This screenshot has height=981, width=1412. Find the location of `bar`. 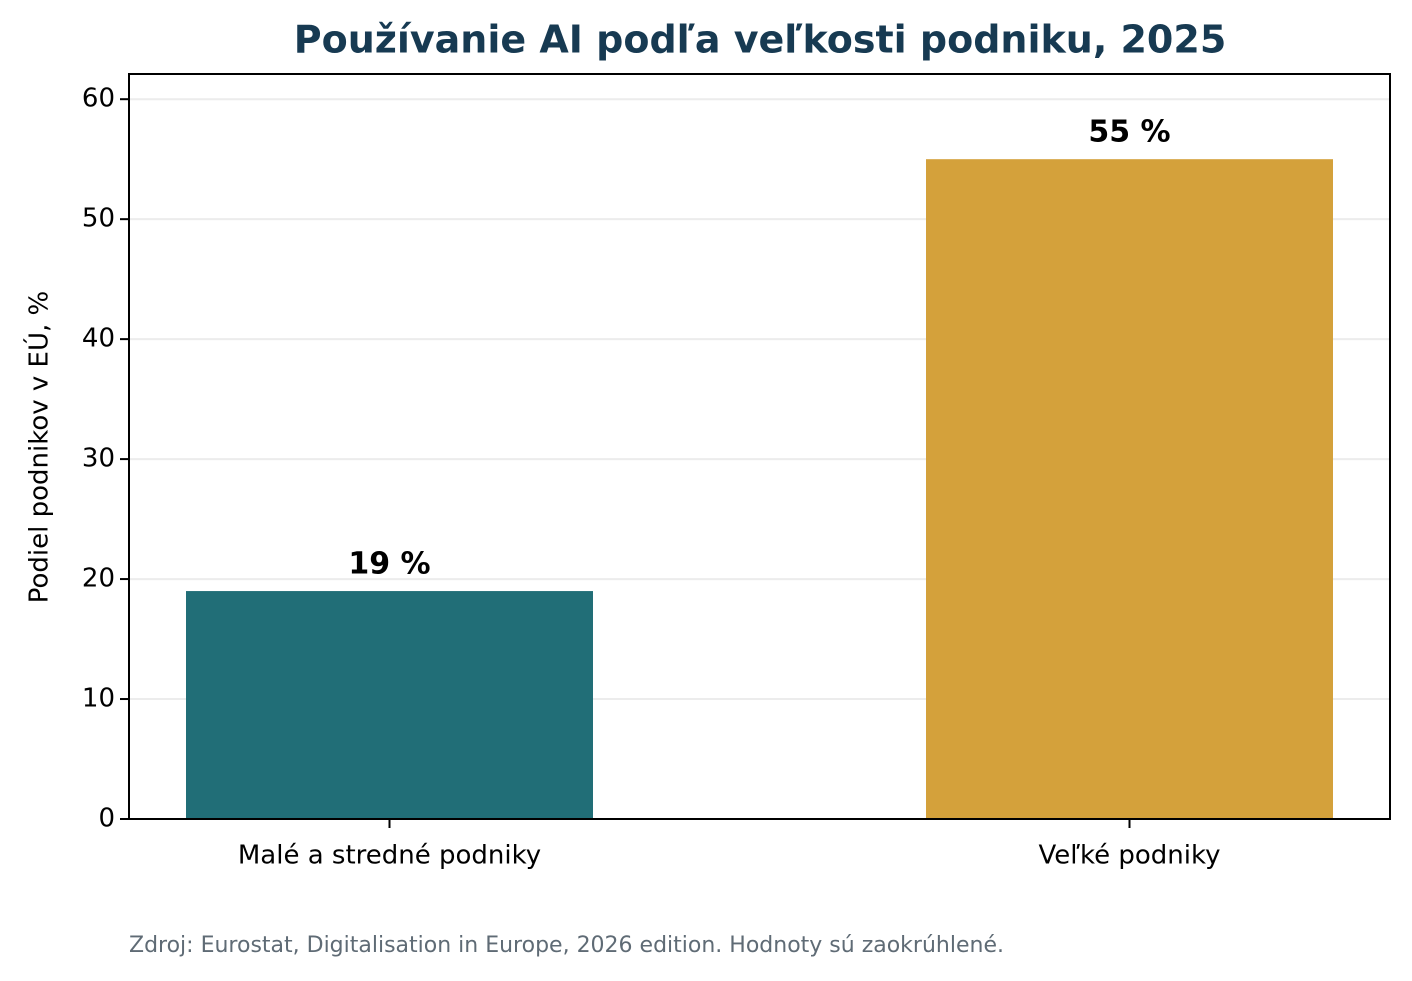

bar is located at coordinates (389, 705).